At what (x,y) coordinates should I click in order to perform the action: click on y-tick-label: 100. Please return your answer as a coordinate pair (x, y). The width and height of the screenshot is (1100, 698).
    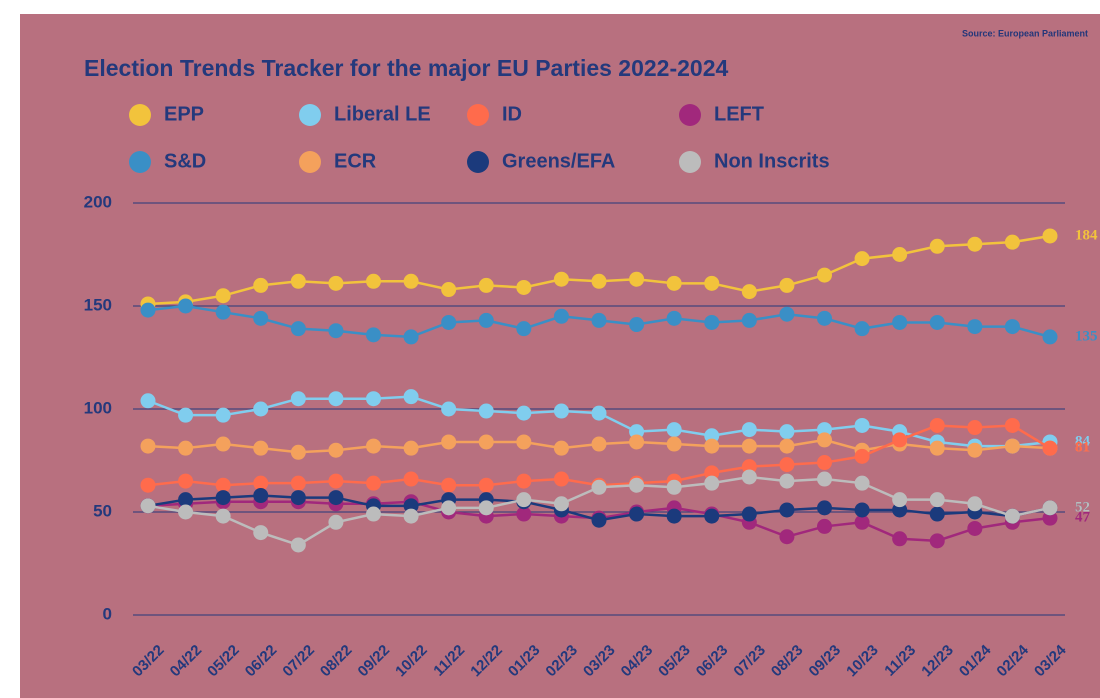
    Looking at the image, I should click on (98, 407).